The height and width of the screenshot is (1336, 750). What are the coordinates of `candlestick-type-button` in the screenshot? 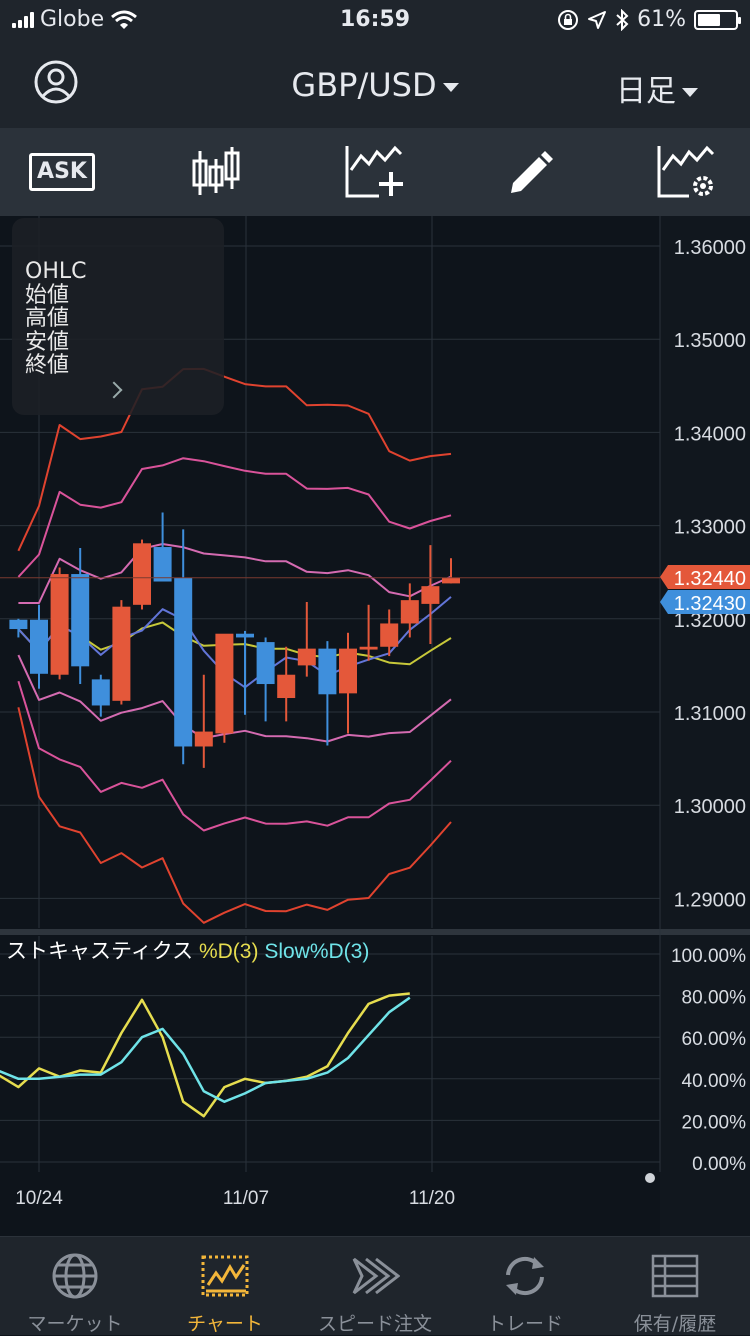 It's located at (216, 172).